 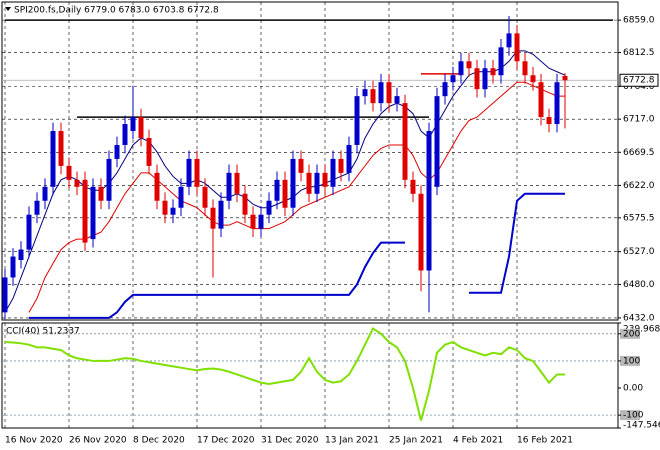 I want to click on y-tick-label: 6622.0, so click(x=639, y=186).